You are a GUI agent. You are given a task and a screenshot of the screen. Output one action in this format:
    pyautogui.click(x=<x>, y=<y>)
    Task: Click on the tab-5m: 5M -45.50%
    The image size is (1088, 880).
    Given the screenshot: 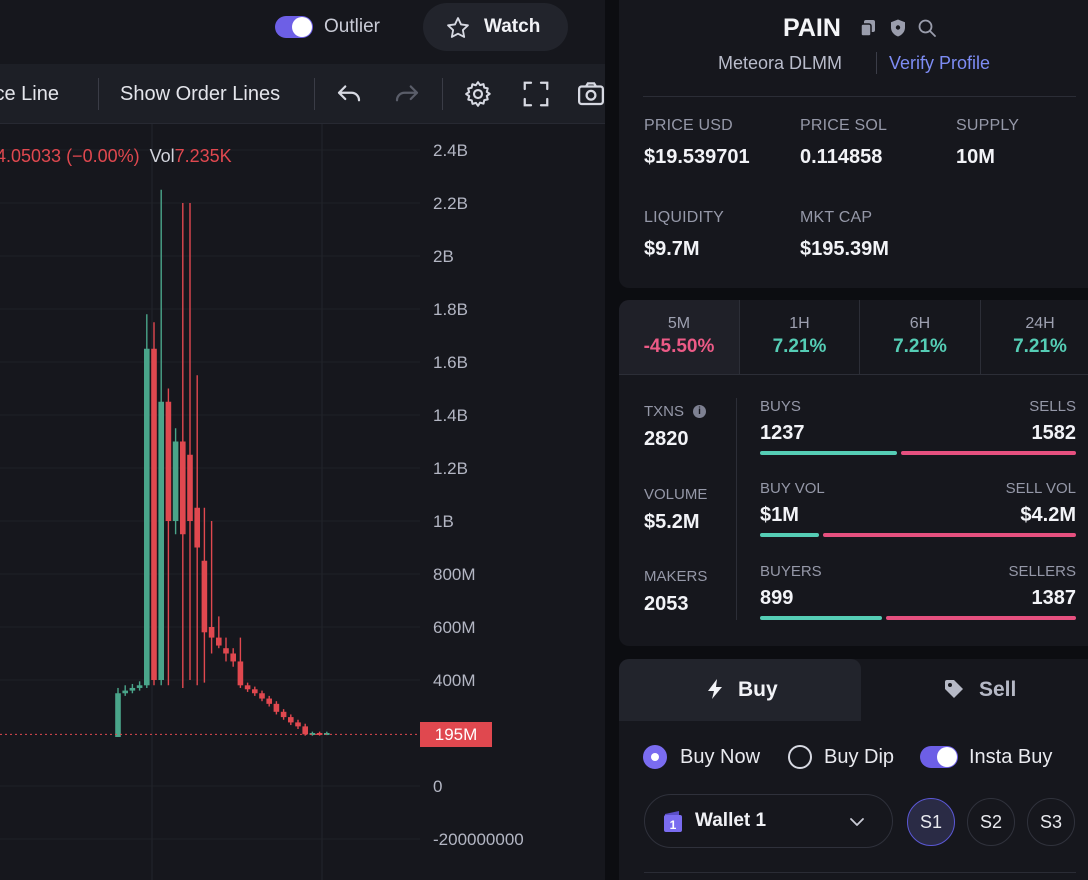 What is the action you would take?
    pyautogui.click(x=679, y=337)
    